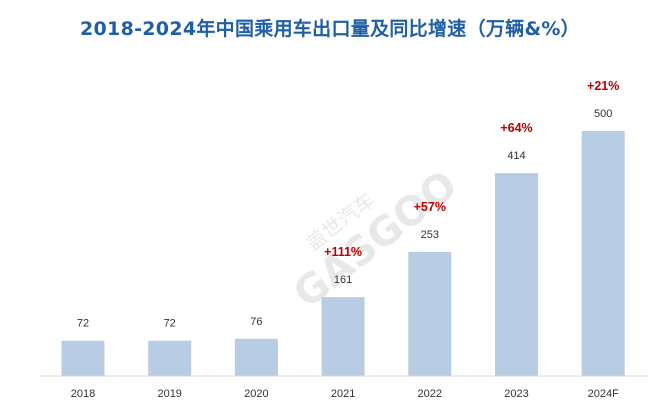 Image resolution: width=660 pixels, height=413 pixels. Describe the element at coordinates (603, 394) in the screenshot. I see `x-tick-label-2024F: 2024F` at that location.